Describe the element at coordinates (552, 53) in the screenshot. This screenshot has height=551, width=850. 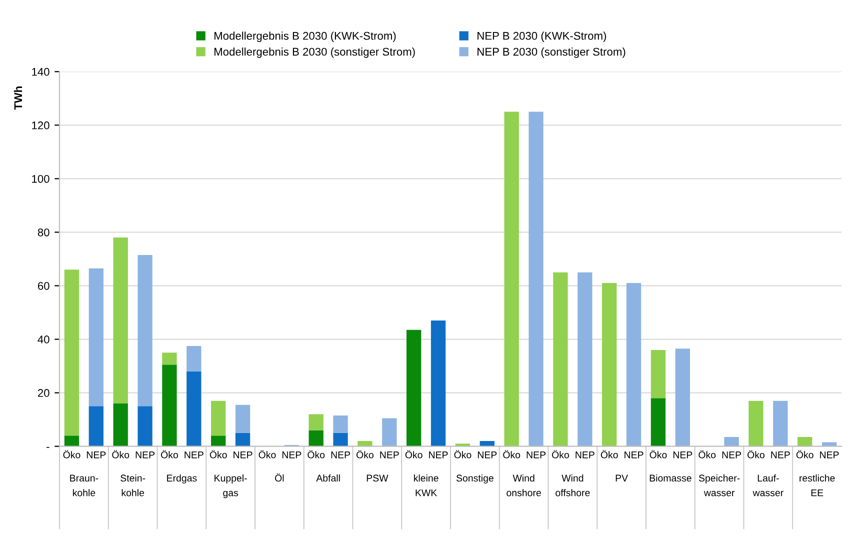
I see `legend-label: NEP B 2030 (sonstiger Strom)` at that location.